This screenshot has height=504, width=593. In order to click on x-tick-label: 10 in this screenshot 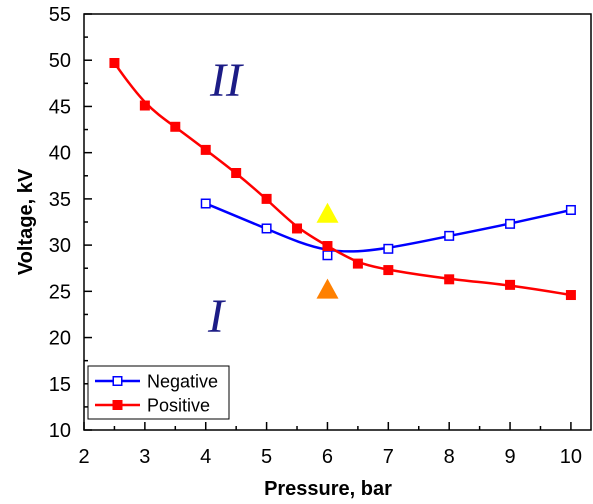, I will do `click(571, 457)`.